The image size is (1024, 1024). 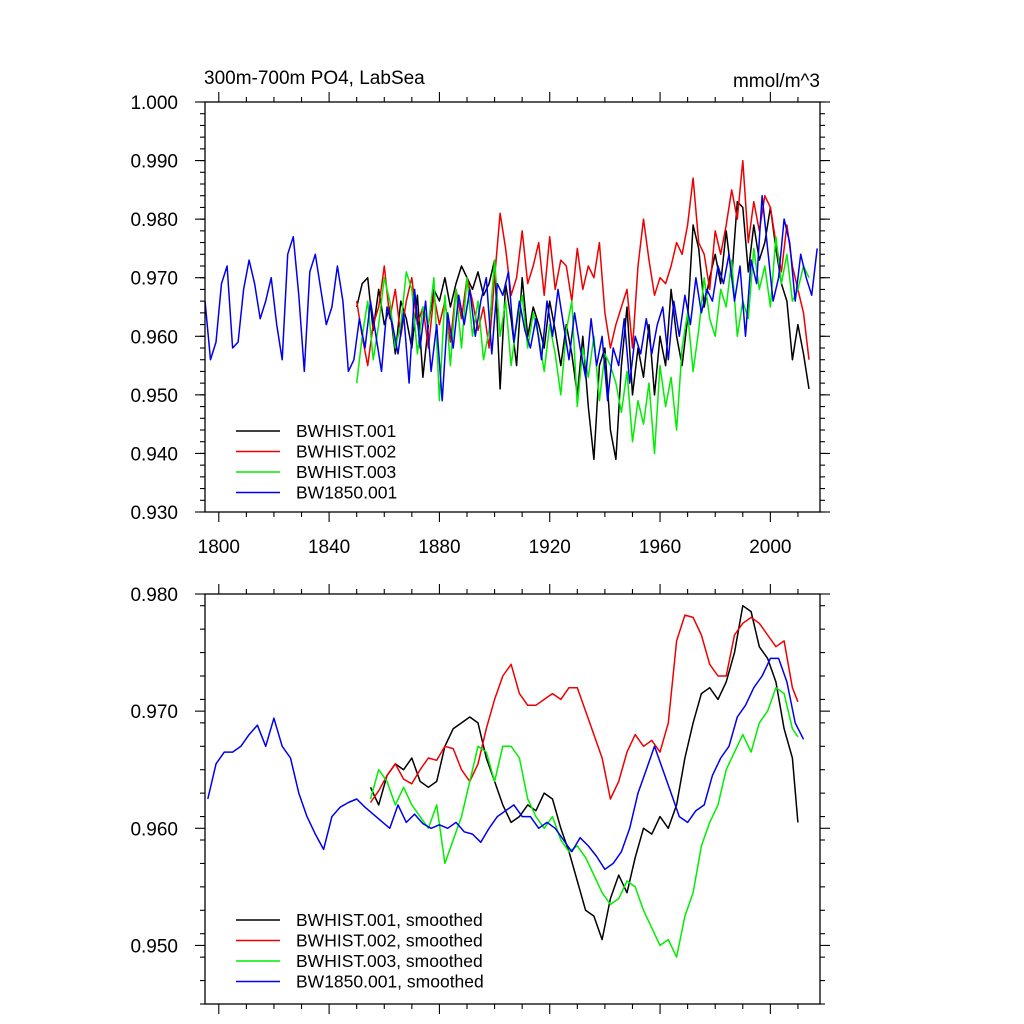 What do you see at coordinates (329, 547) in the screenshot?
I see `x-tick-label: 1840` at bounding box center [329, 547].